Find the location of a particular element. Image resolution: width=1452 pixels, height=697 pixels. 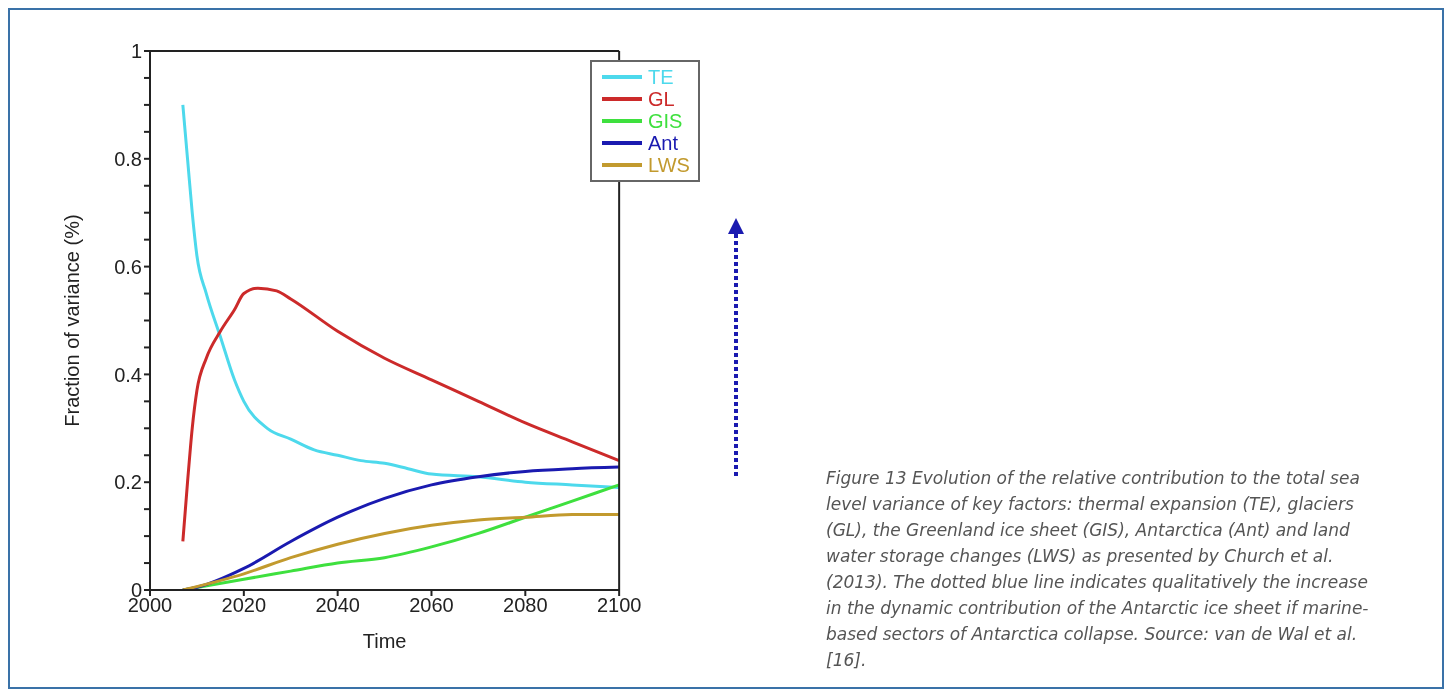

x-tick-label: 2020 is located at coordinates (244, 605).